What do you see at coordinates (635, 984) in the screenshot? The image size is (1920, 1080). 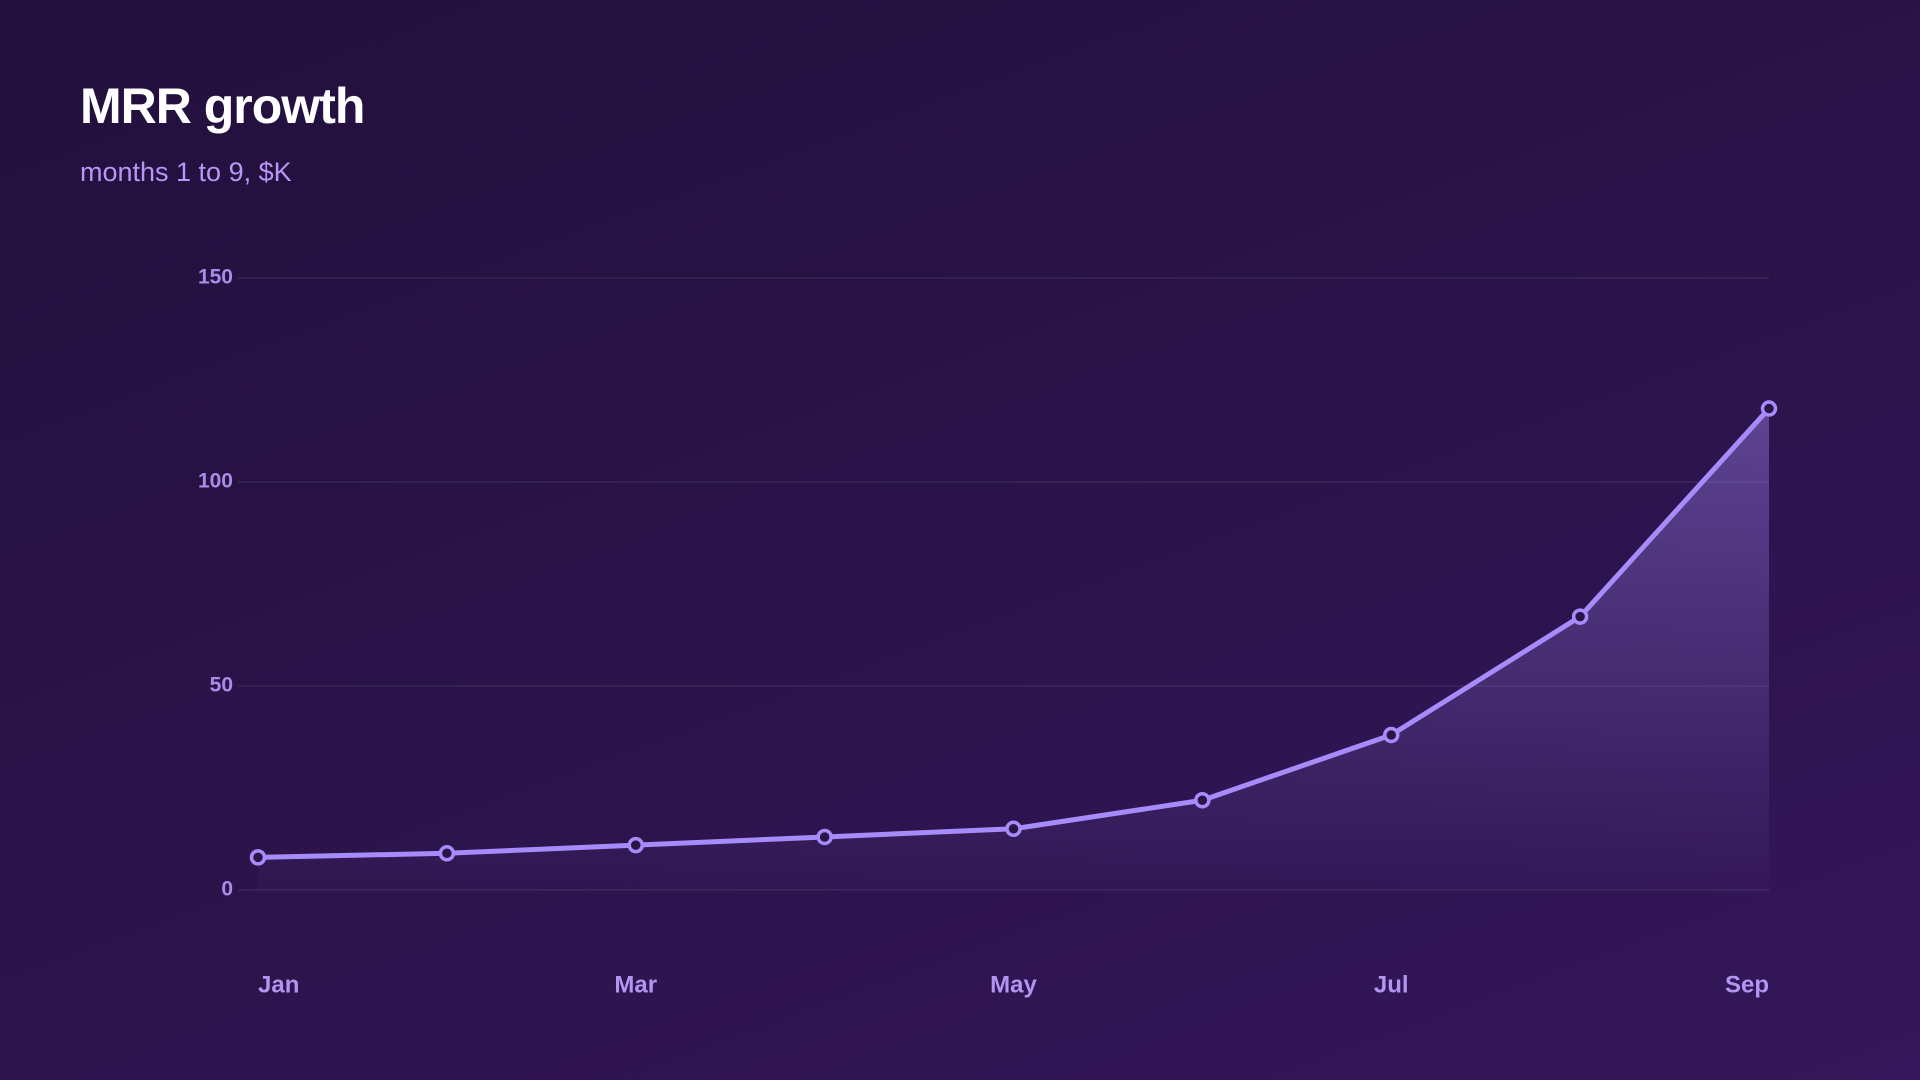 I see `x-tick-label: Mar` at bounding box center [635, 984].